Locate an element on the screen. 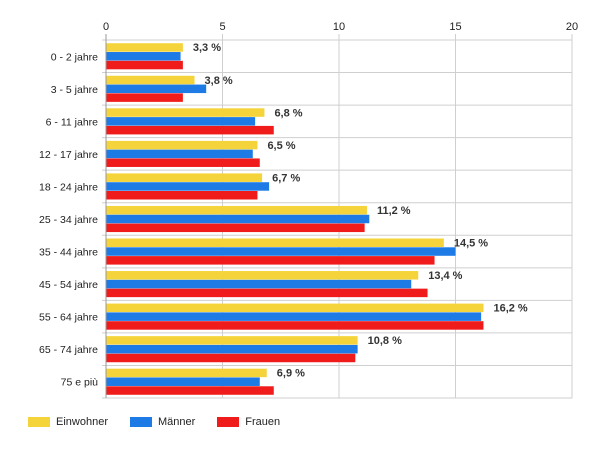 The width and height of the screenshot is (600, 450). data-label: 14,5 % is located at coordinates (471, 243).